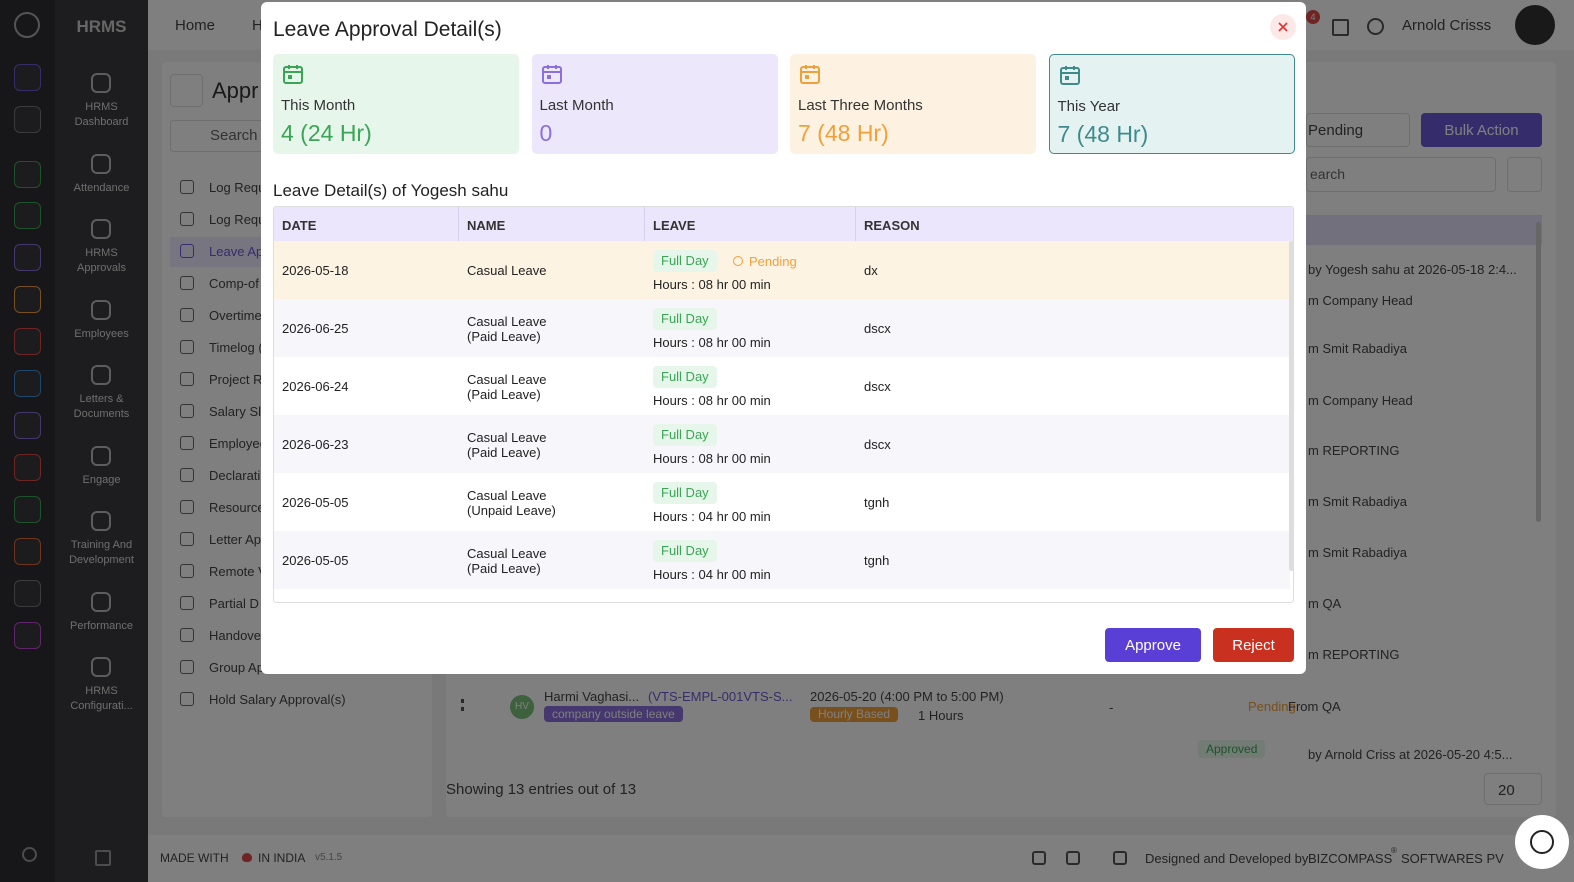 Image resolution: width=1574 pixels, height=882 pixels. Describe the element at coordinates (315, 270) in the screenshot. I see `cell-date: 2026-05-18` at that location.